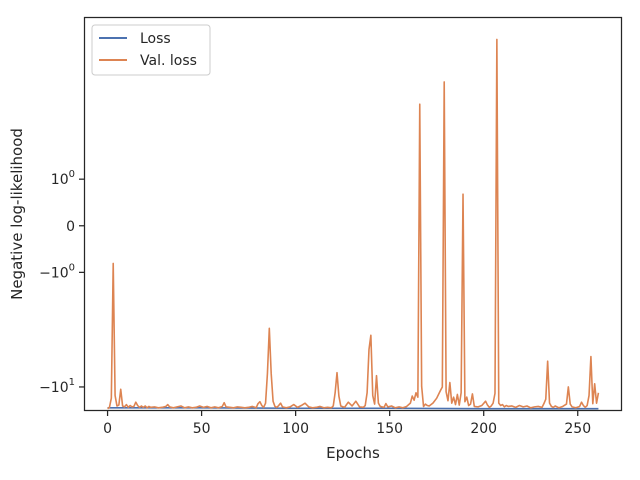 This screenshot has width=640, height=480. I want to click on x-tick-label: 50, so click(202, 429).